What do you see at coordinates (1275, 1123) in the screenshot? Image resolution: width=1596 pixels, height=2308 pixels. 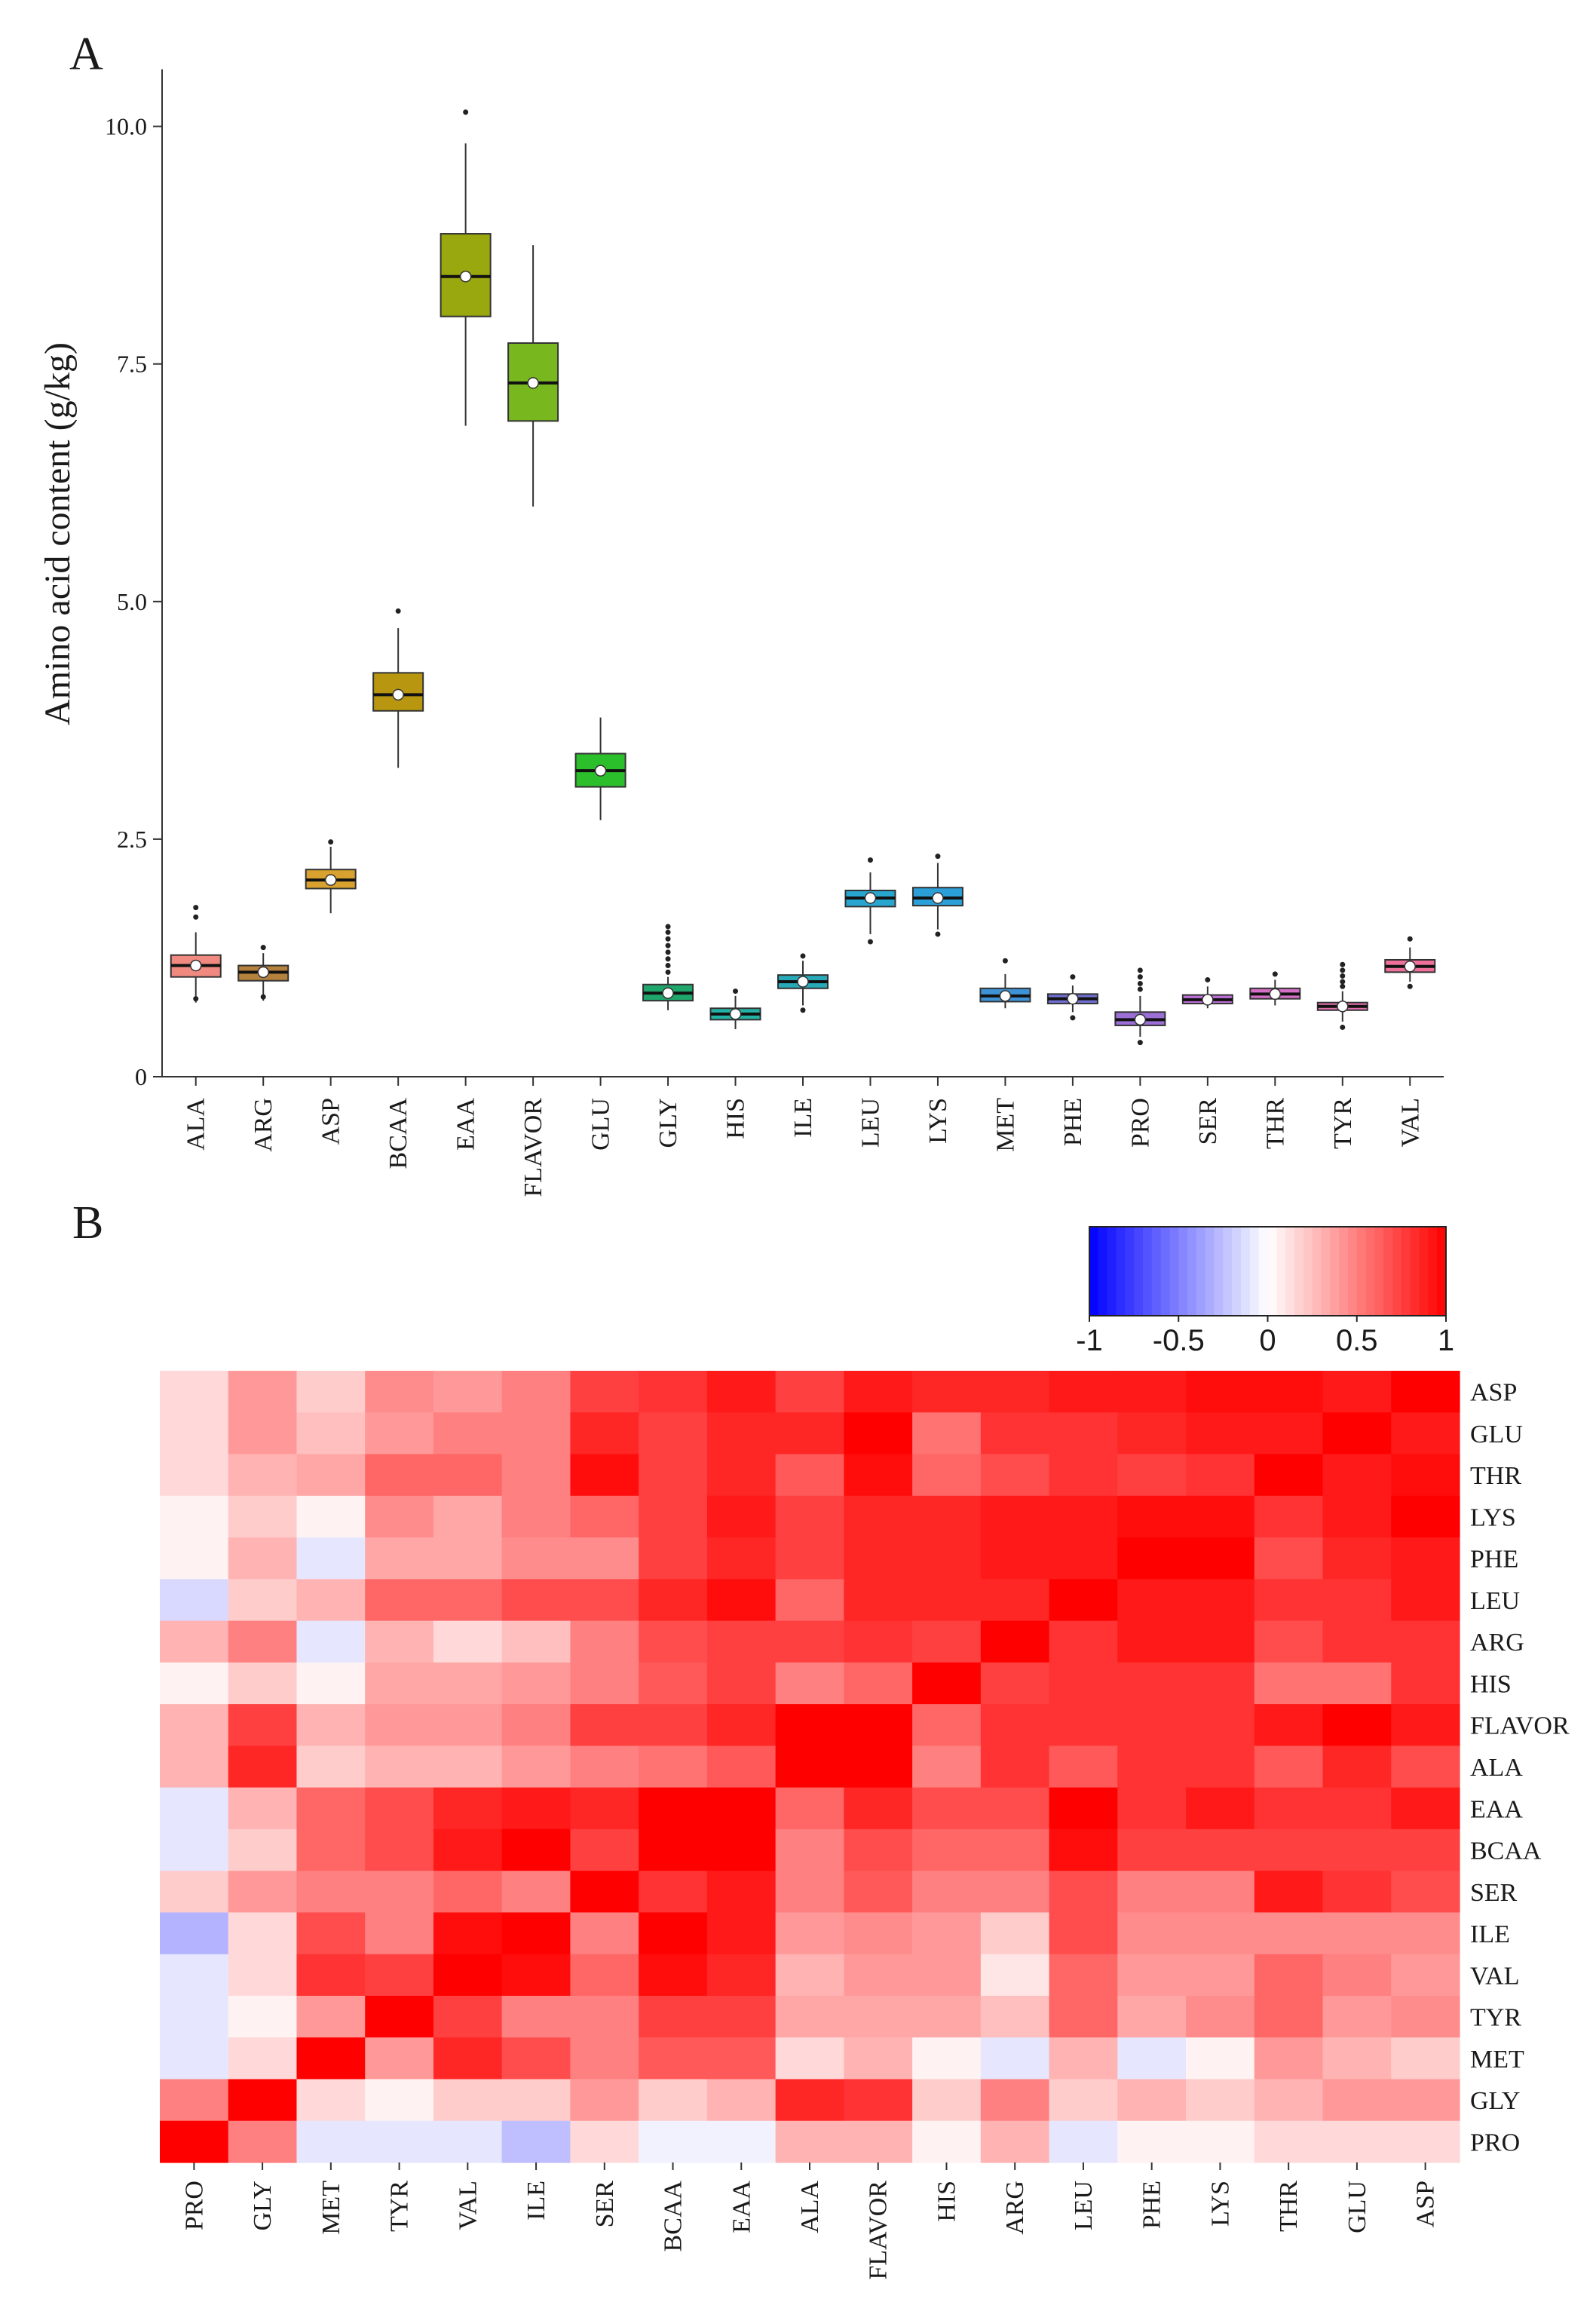 I see `x-tick-label: THR` at bounding box center [1275, 1123].